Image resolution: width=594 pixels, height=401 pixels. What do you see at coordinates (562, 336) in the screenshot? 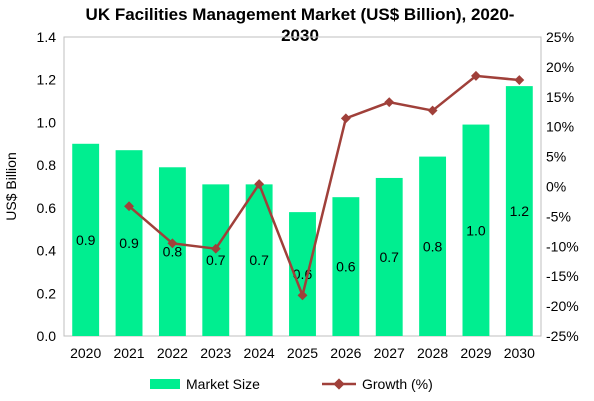
I see `y2-tick--25%: -25%` at bounding box center [562, 336].